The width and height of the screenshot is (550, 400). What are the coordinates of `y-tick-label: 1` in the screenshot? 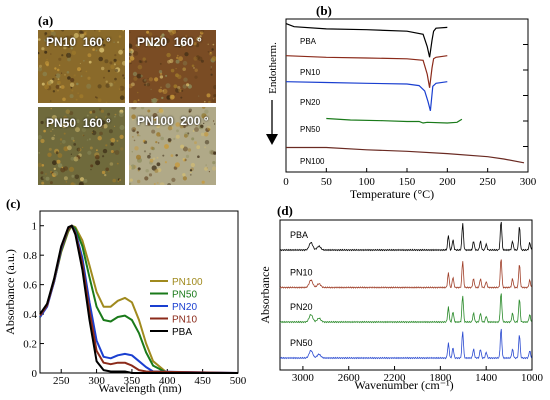 It's located at (35, 227).